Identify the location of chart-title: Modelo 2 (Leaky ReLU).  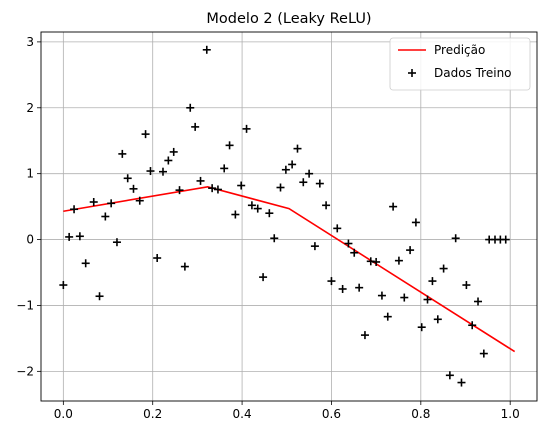
(288, 19).